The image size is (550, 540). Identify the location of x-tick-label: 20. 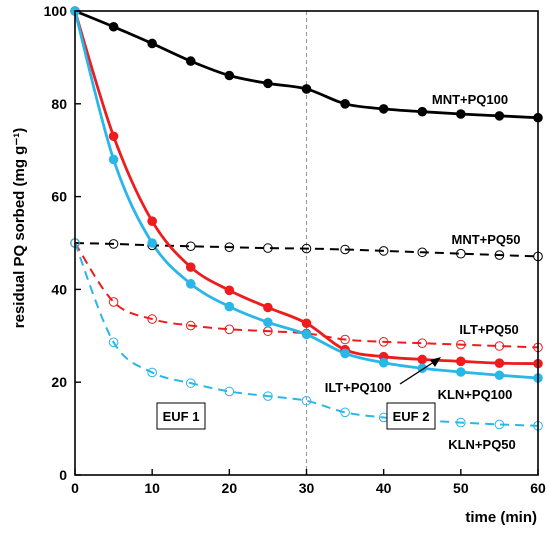
(230, 488).